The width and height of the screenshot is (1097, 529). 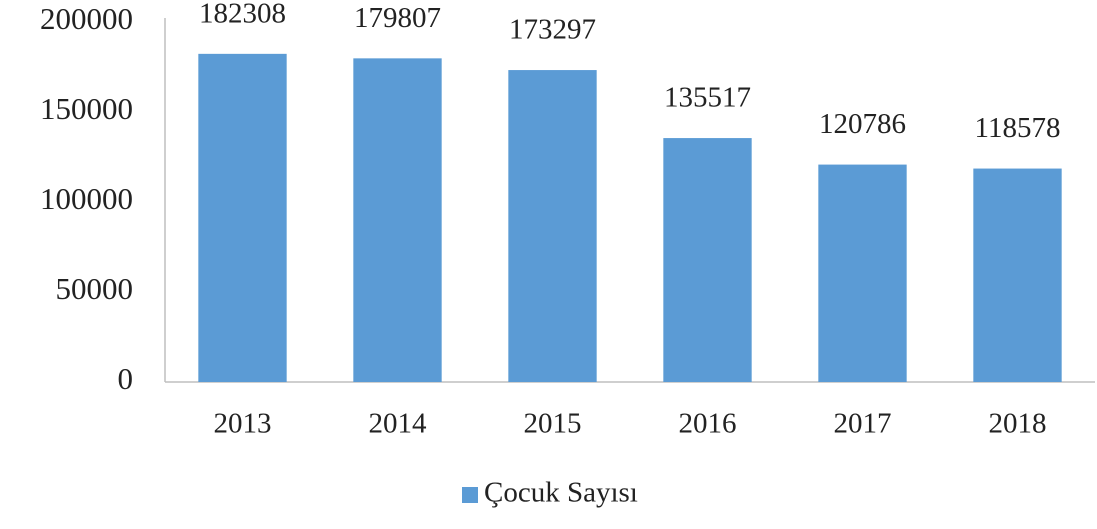 I want to click on y-tick-label: 100000, so click(x=86, y=198).